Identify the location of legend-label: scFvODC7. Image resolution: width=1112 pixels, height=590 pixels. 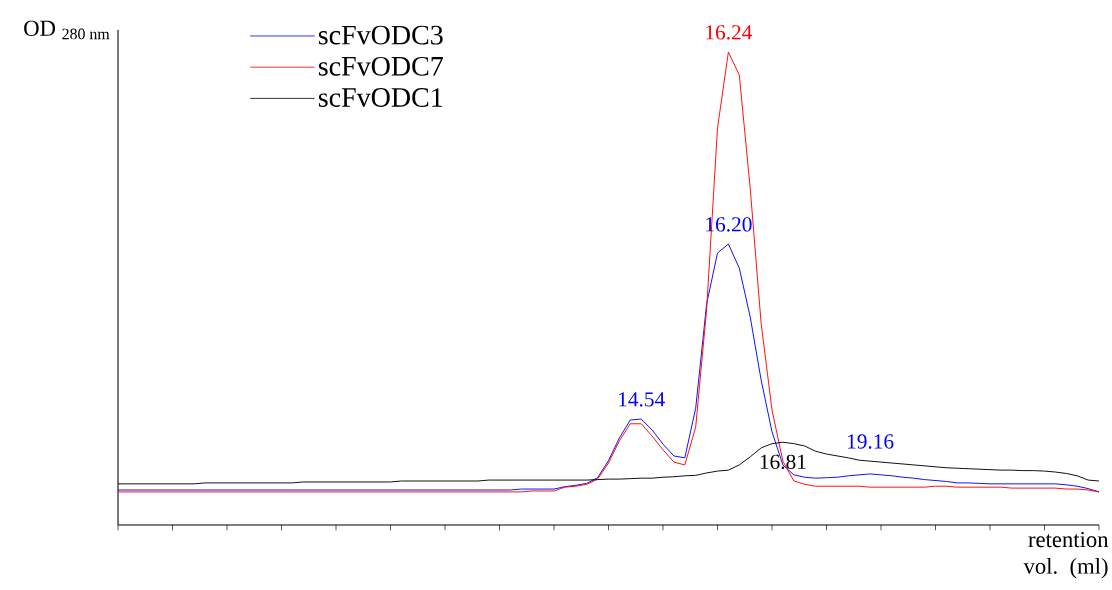
(380, 66).